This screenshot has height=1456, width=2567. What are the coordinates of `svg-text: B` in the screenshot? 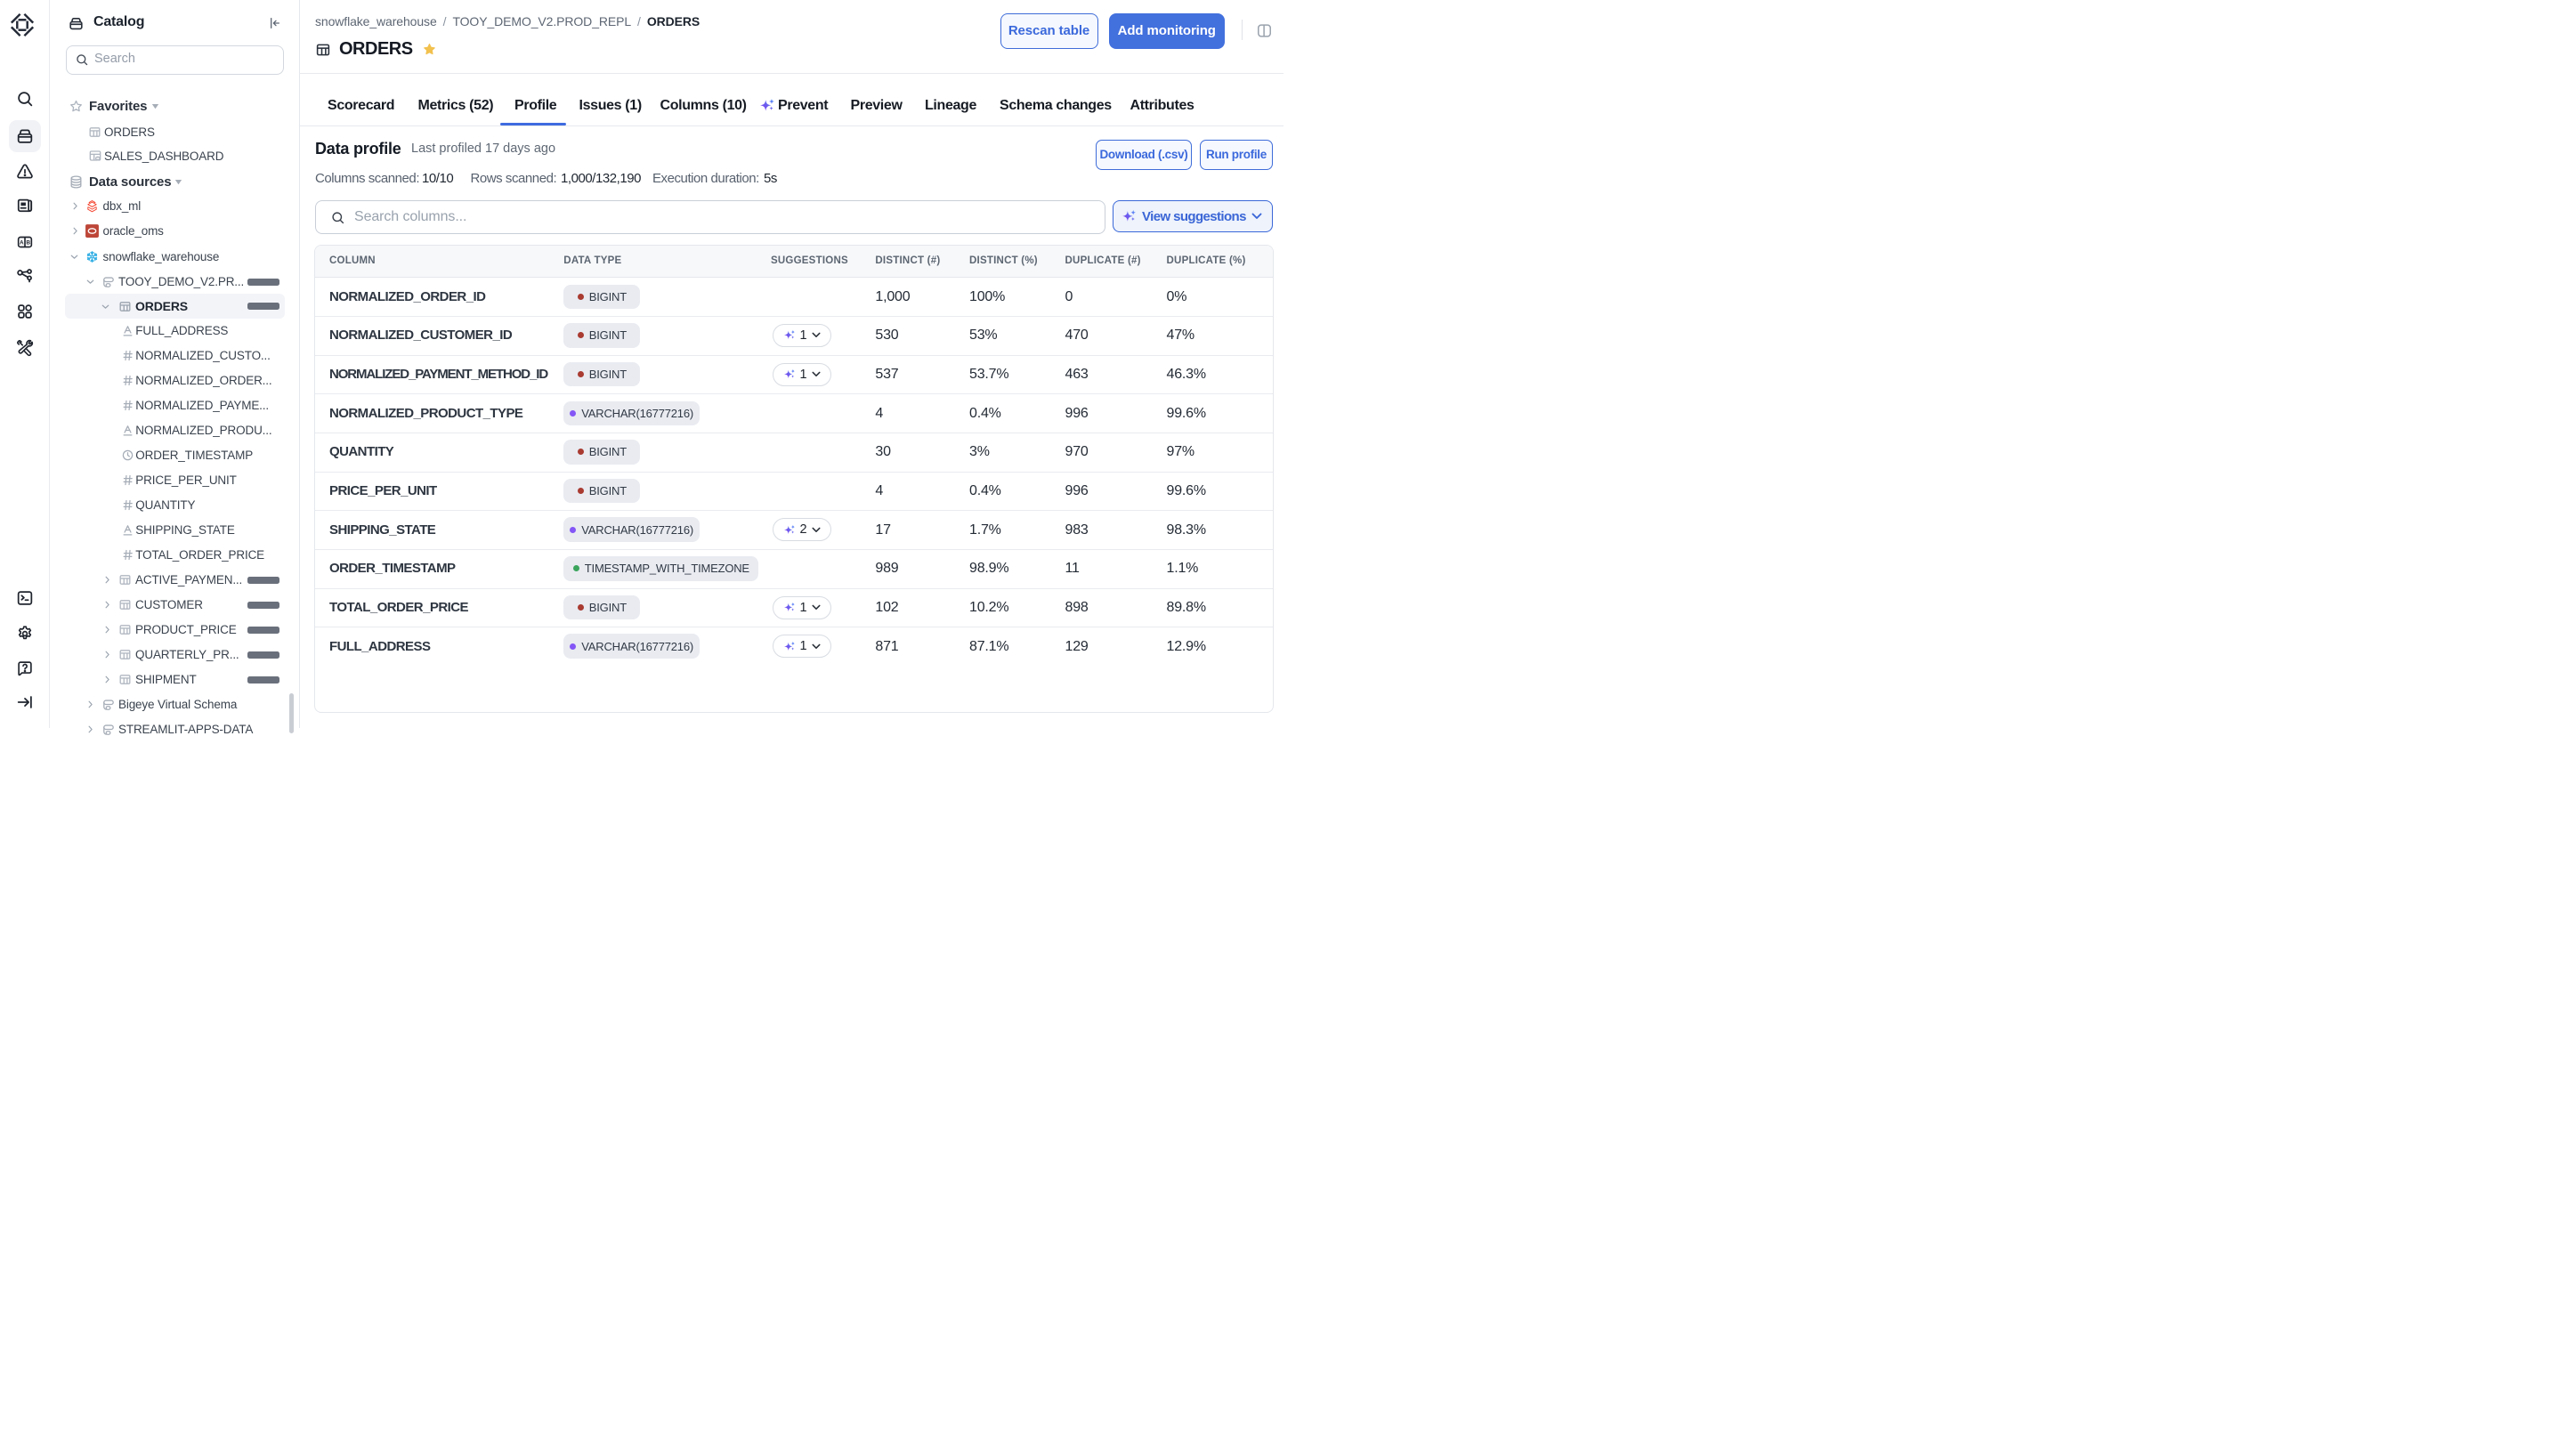 It's located at (28, 242).